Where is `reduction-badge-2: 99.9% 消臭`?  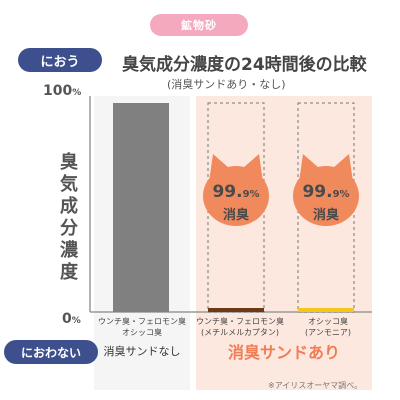
reduction-badge-2: 99.9% 消臭 is located at coordinates (326, 190).